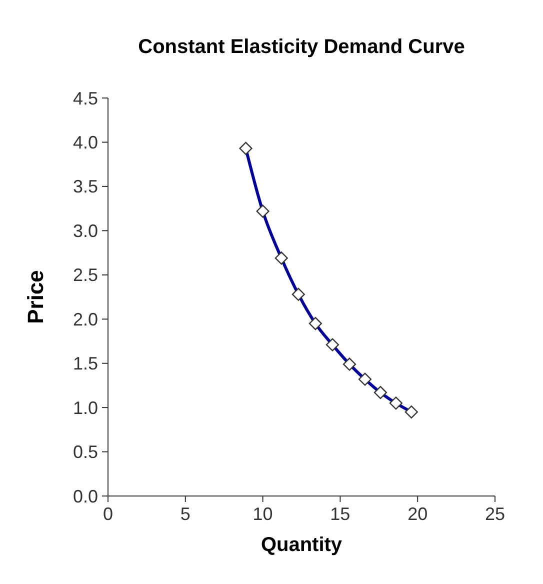  I want to click on x-tick-label: 5, so click(185, 514).